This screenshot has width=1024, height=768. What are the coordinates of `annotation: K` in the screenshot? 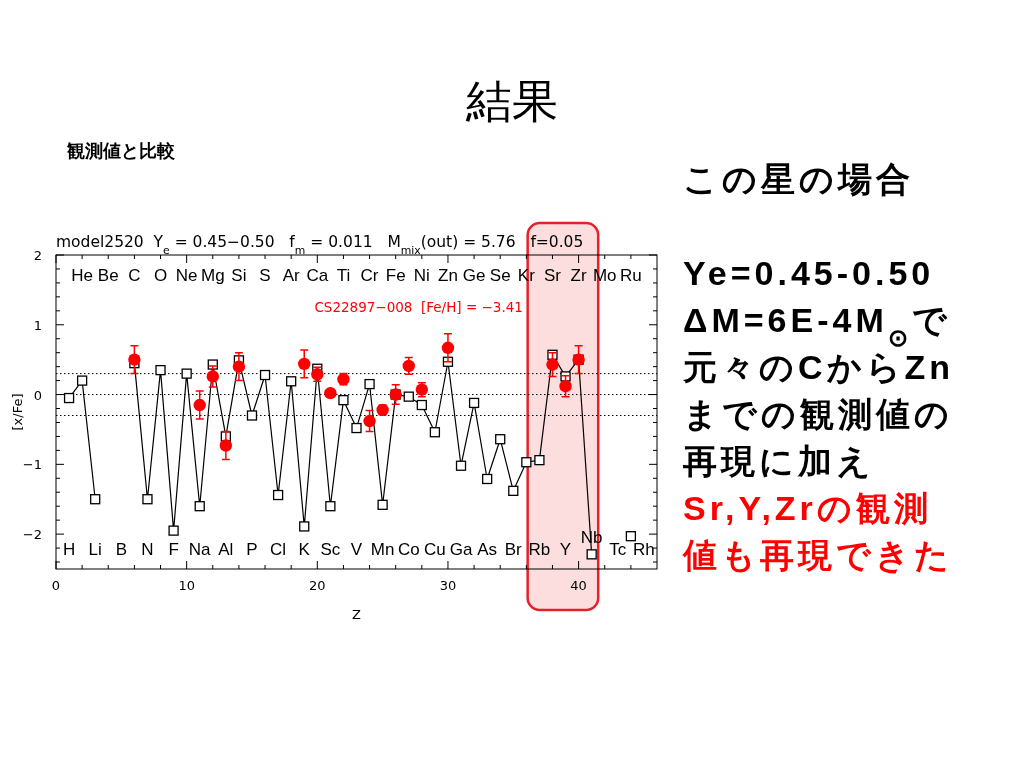 It's located at (304, 549).